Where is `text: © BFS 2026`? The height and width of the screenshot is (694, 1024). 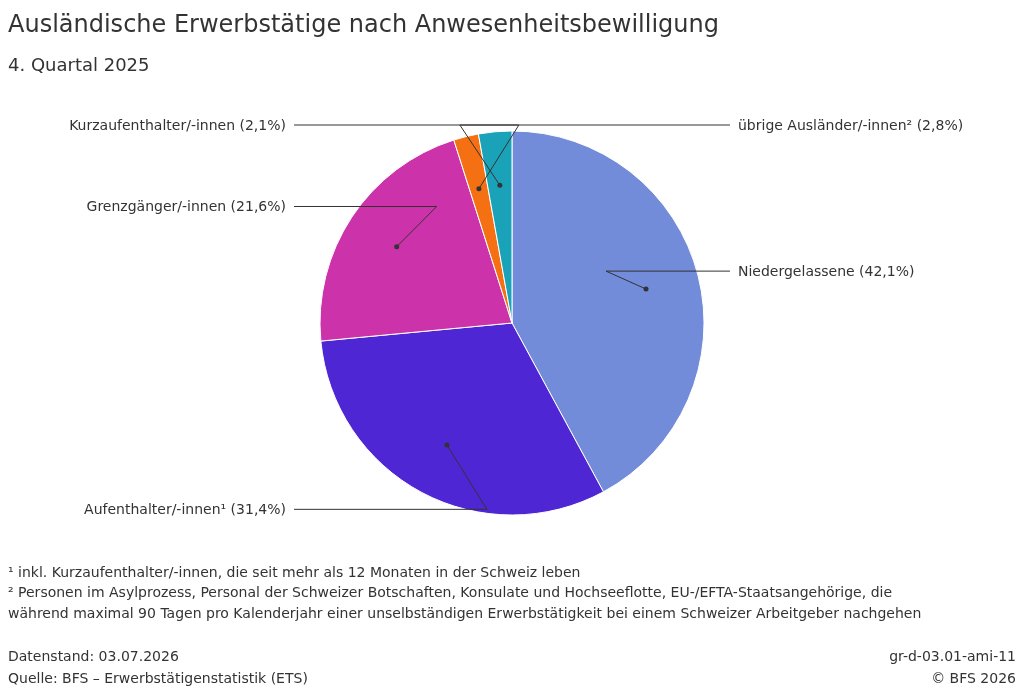 text: © BFS 2026 is located at coordinates (974, 678).